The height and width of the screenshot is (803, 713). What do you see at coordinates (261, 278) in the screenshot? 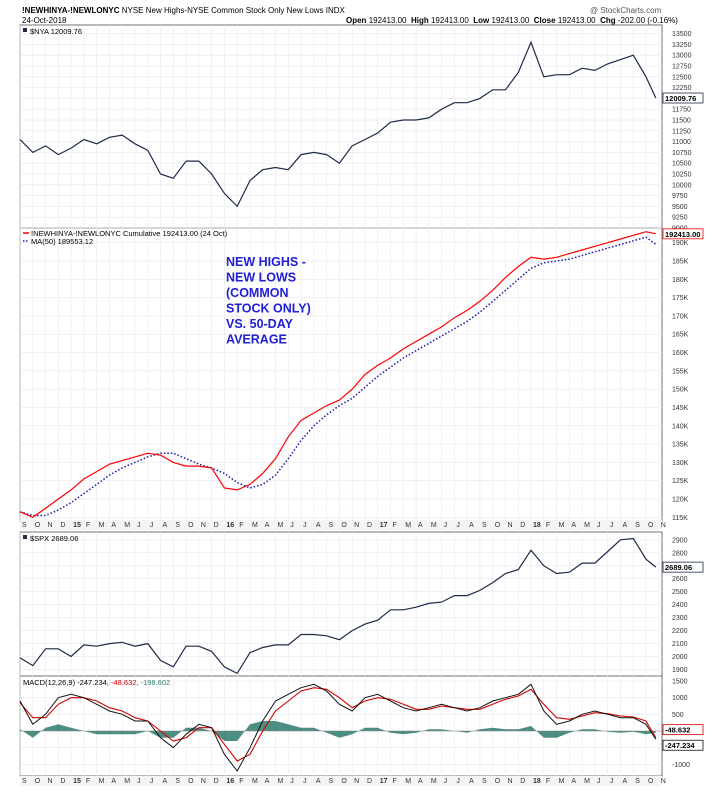
I see `annotation-line: NEW LOWS` at bounding box center [261, 278].